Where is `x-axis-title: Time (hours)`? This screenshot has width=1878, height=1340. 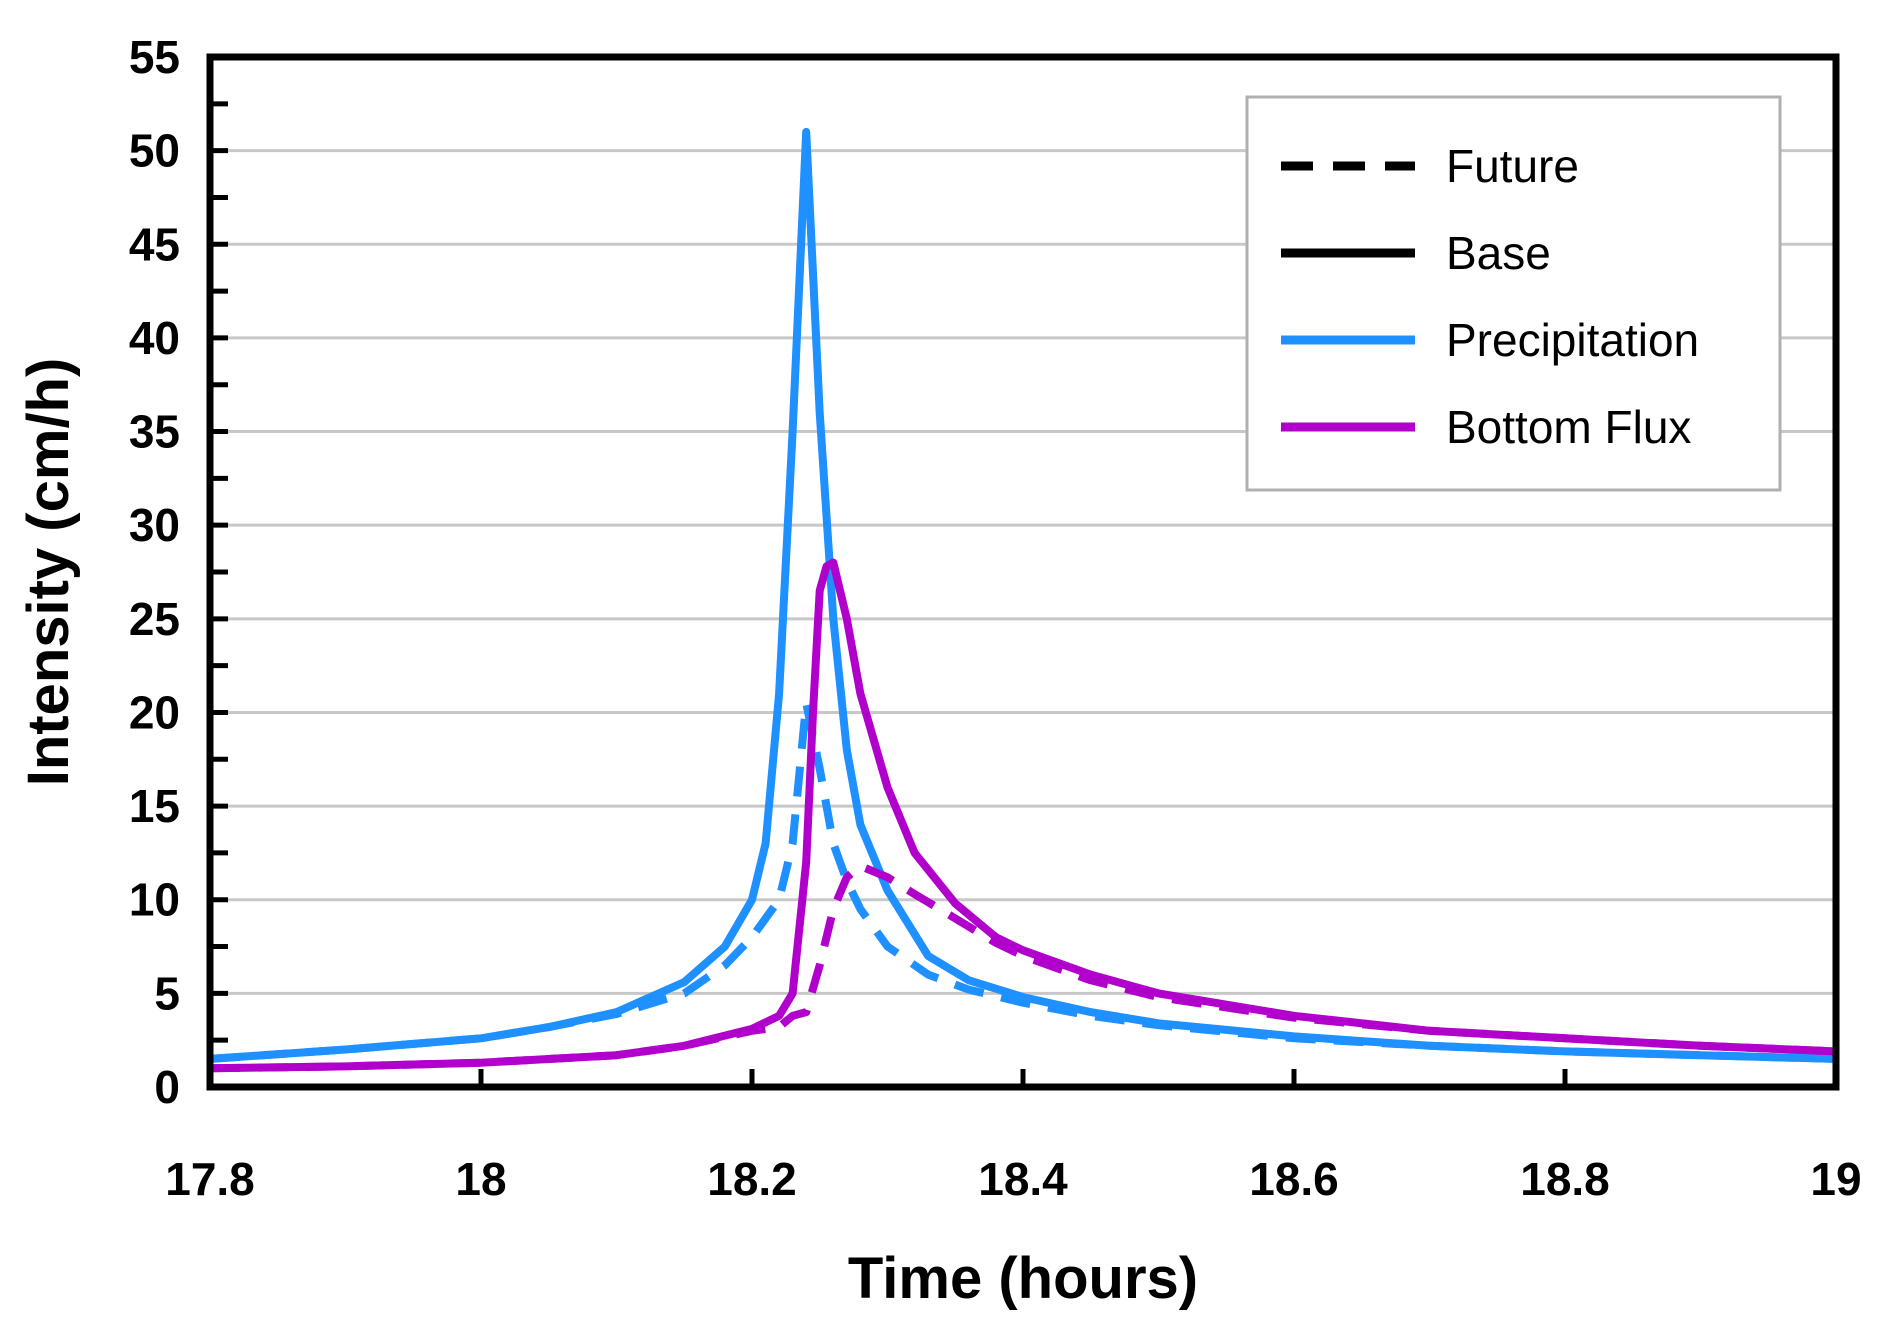
x-axis-title: Time (hours) is located at coordinates (1023, 1278).